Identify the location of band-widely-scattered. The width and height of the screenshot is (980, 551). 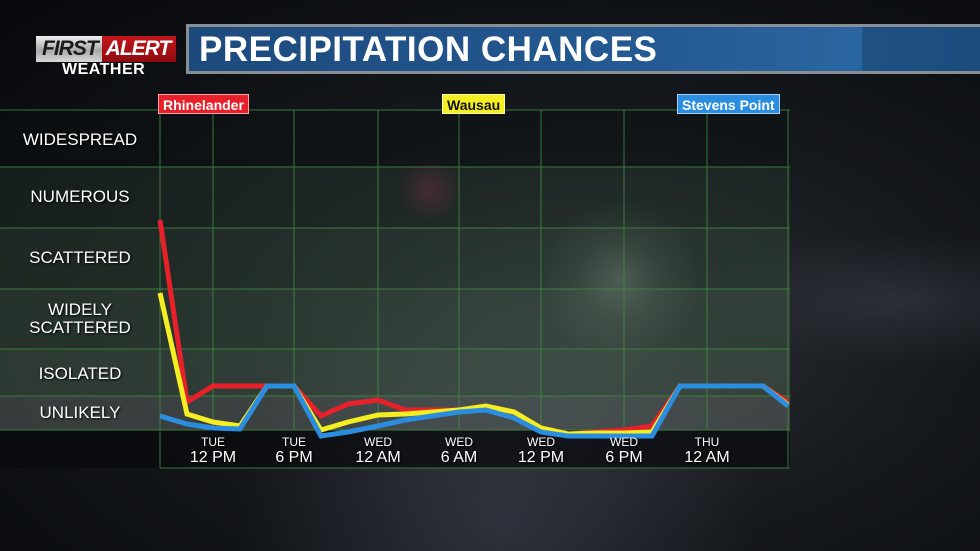
(395, 319).